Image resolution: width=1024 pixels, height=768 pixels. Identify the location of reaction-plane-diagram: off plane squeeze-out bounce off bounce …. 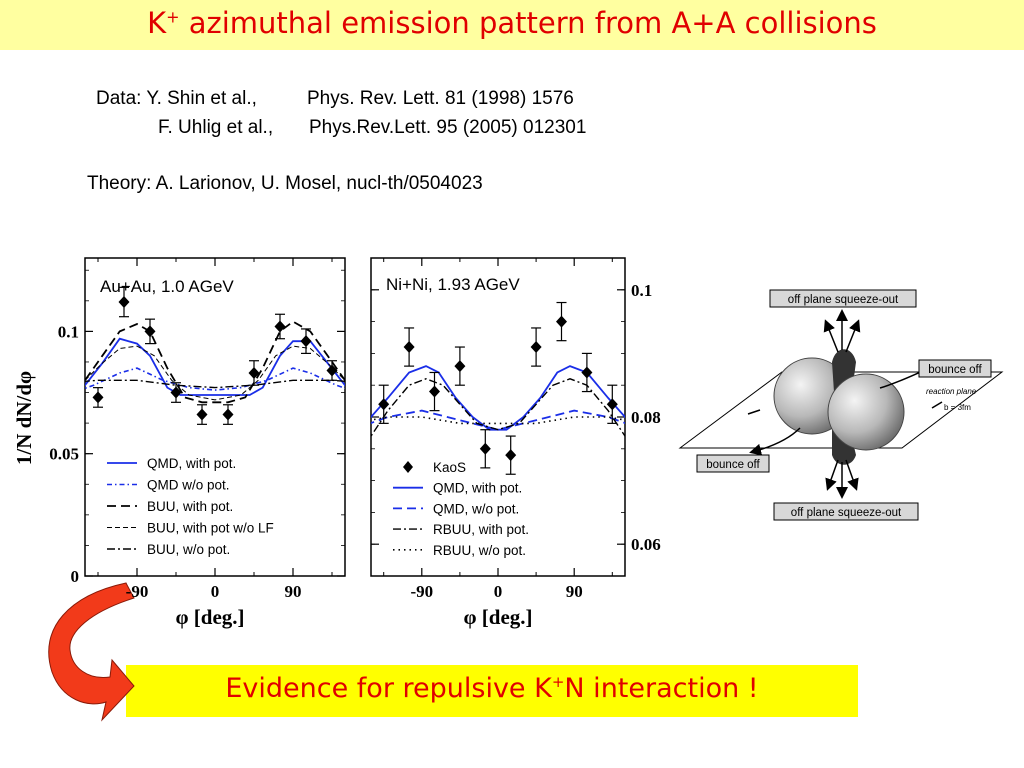
(841, 405).